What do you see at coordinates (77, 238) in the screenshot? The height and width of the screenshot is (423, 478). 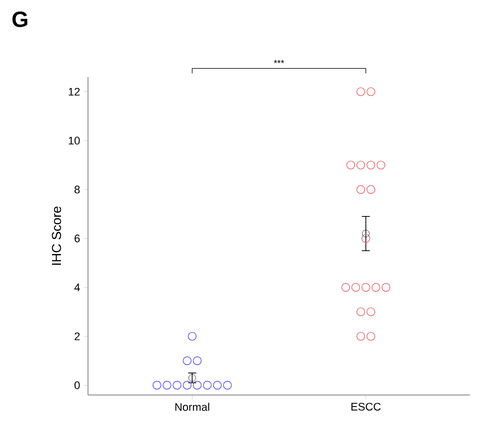 I see `y-tick-label: 6` at bounding box center [77, 238].